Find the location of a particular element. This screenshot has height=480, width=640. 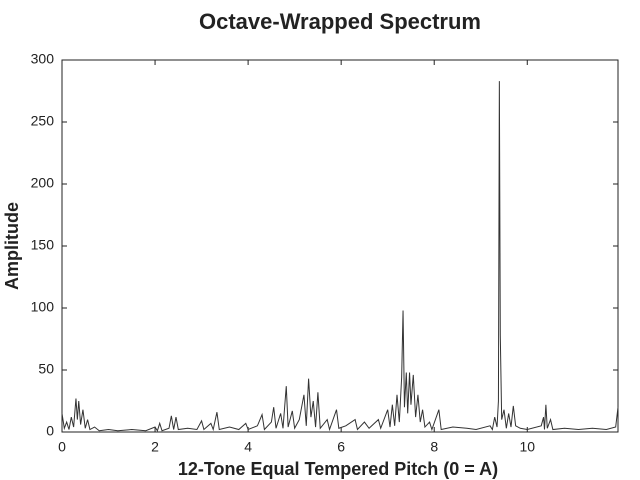

x-tick-label: 10 is located at coordinates (527, 447).